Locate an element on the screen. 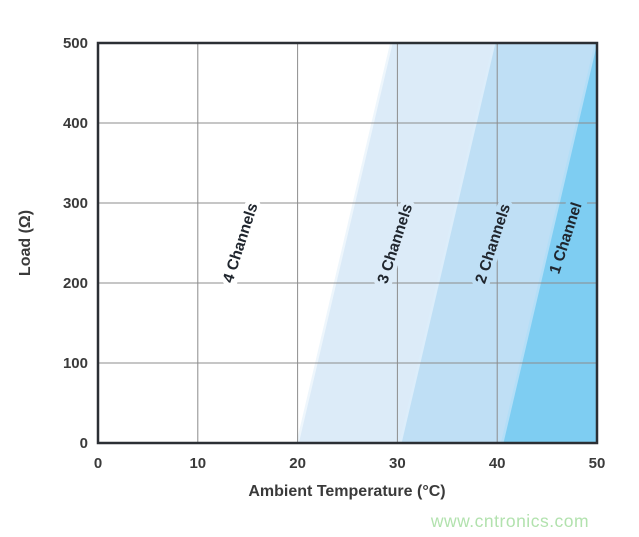  y-tick-label: 500 is located at coordinates (75, 43).